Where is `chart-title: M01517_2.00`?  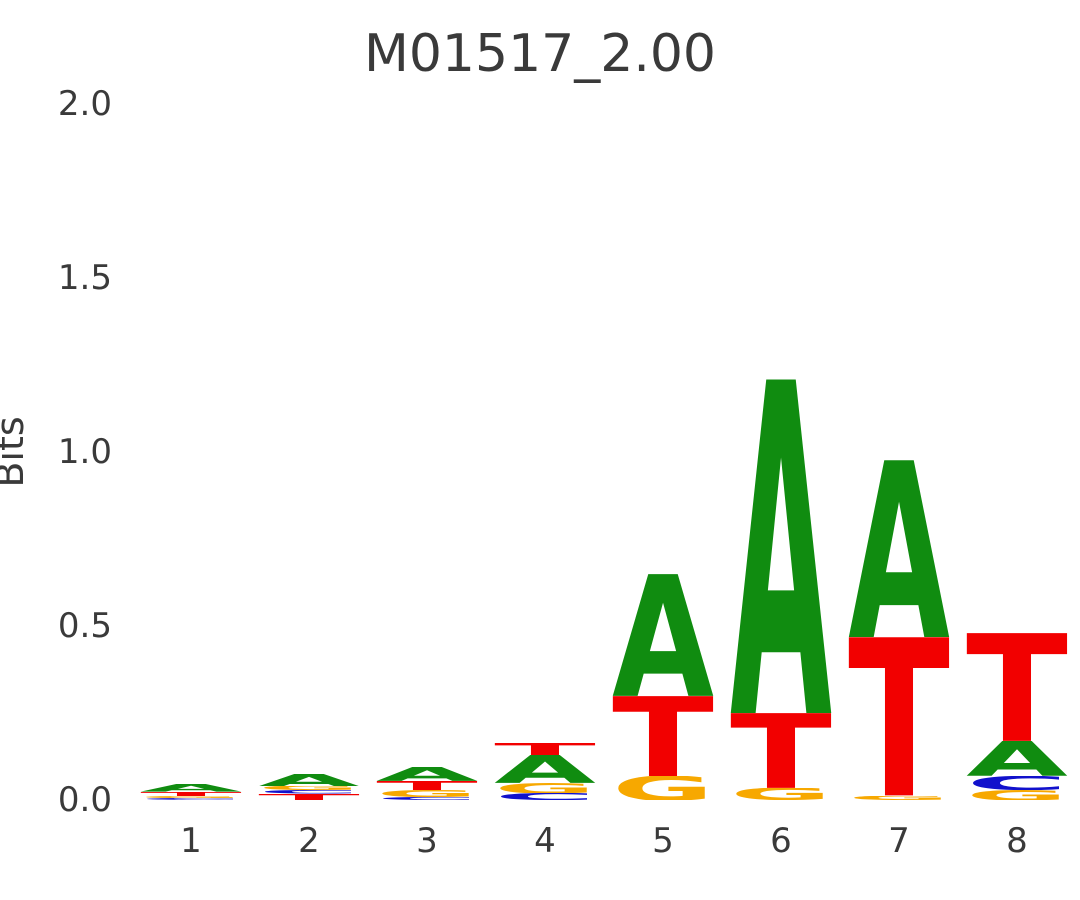
chart-title: M01517_2.00 is located at coordinates (540, 54).